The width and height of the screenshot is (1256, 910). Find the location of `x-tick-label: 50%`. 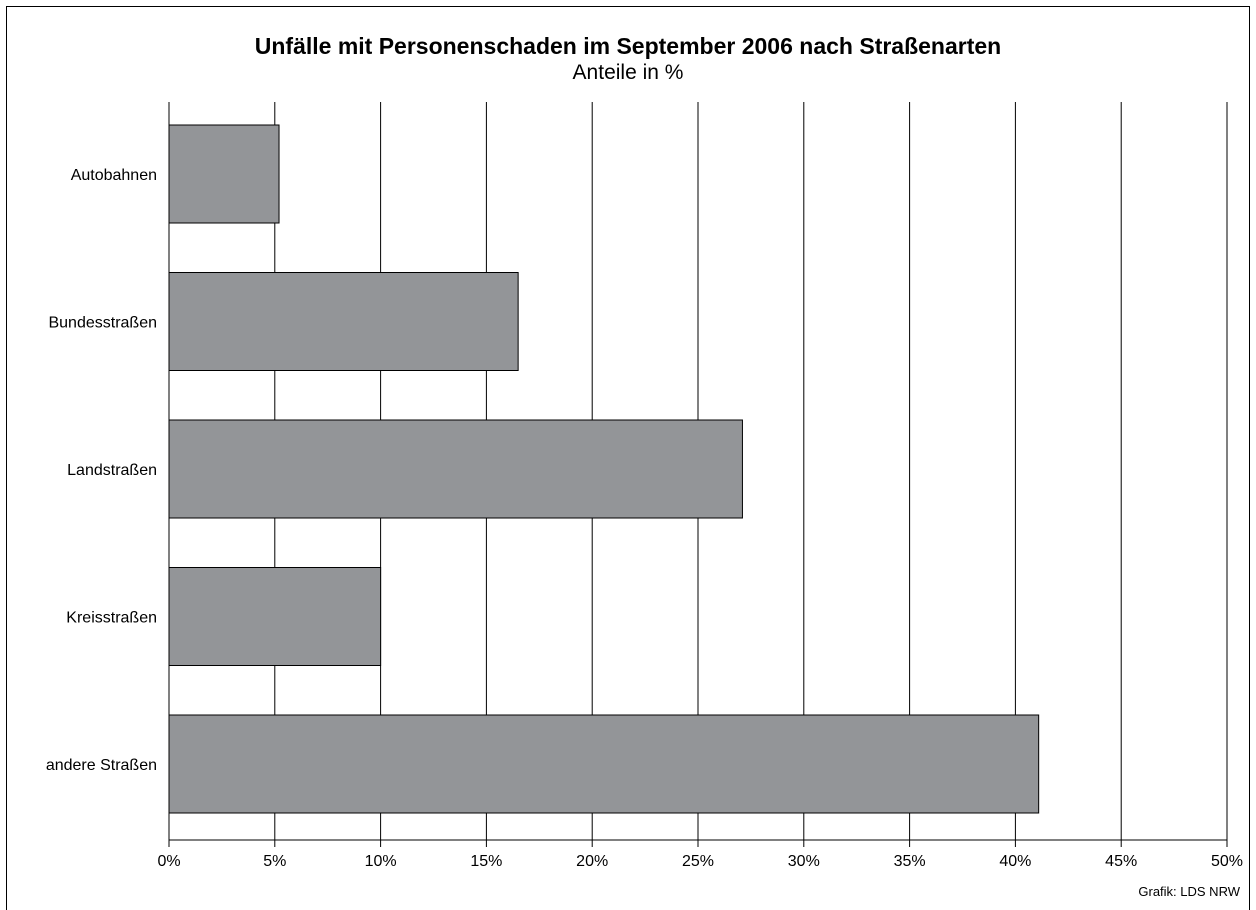

x-tick-label: 50% is located at coordinates (1227, 861).